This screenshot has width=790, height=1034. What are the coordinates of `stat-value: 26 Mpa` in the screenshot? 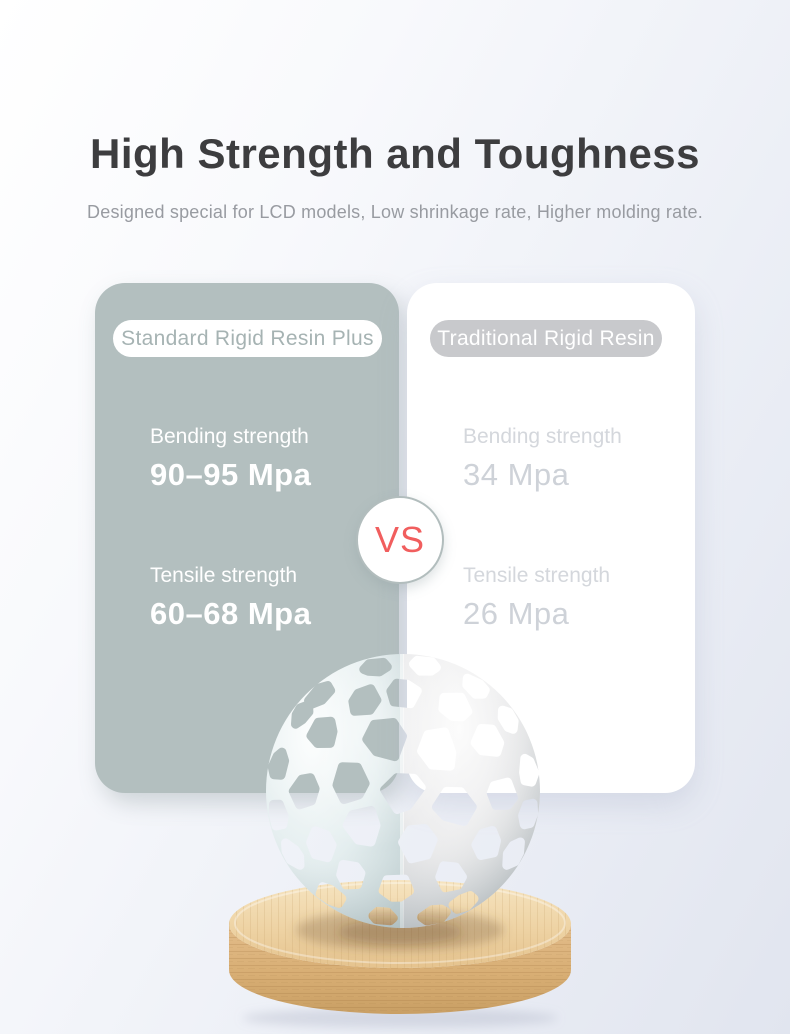 It's located at (516, 613).